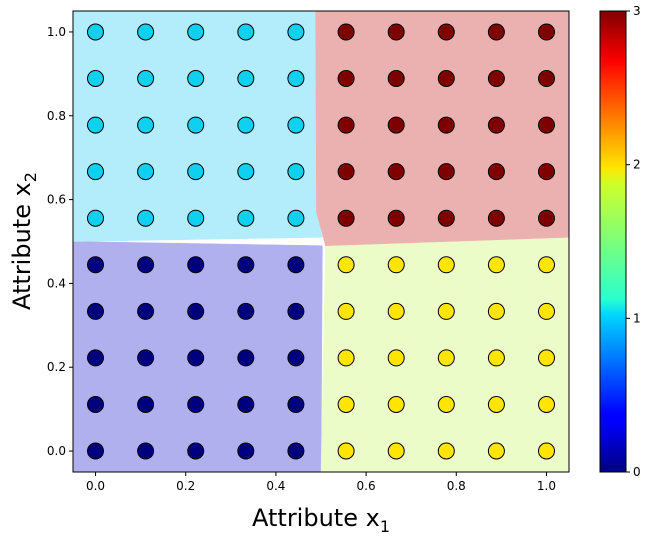  What do you see at coordinates (366, 486) in the screenshot?
I see `x-tick-label: 0.6` at bounding box center [366, 486].